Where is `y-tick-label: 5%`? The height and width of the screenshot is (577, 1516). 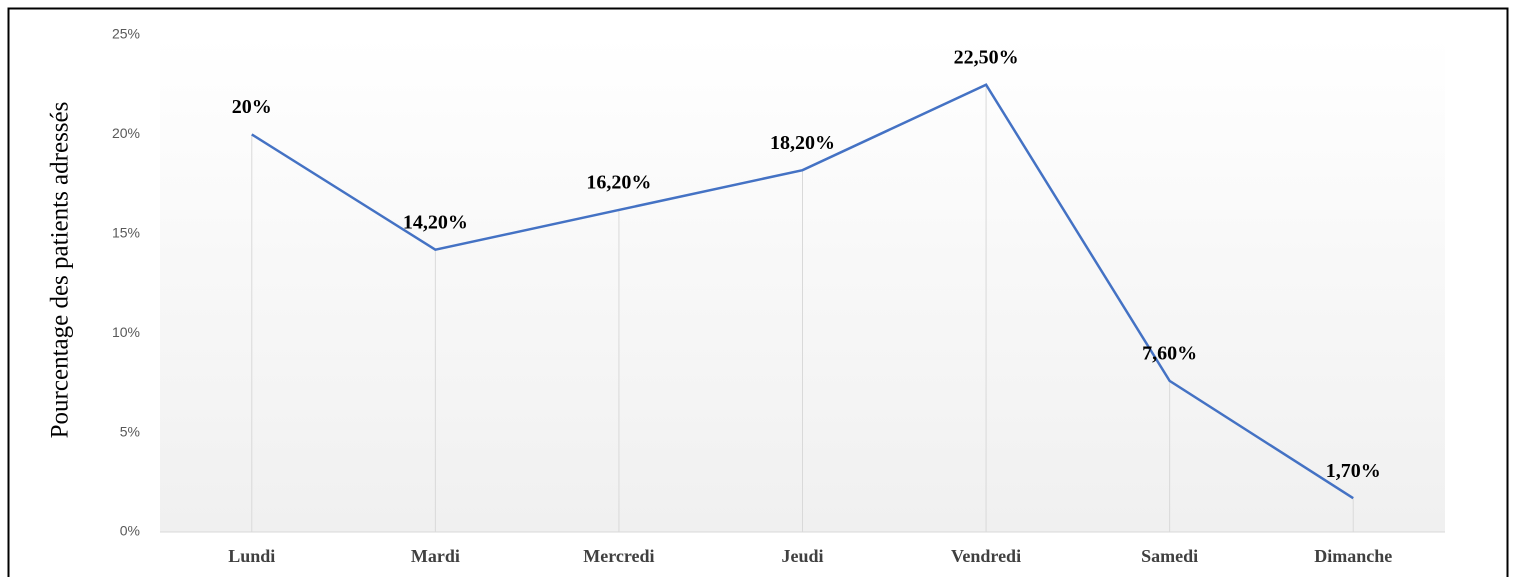
y-tick-label: 5% is located at coordinates (130, 431).